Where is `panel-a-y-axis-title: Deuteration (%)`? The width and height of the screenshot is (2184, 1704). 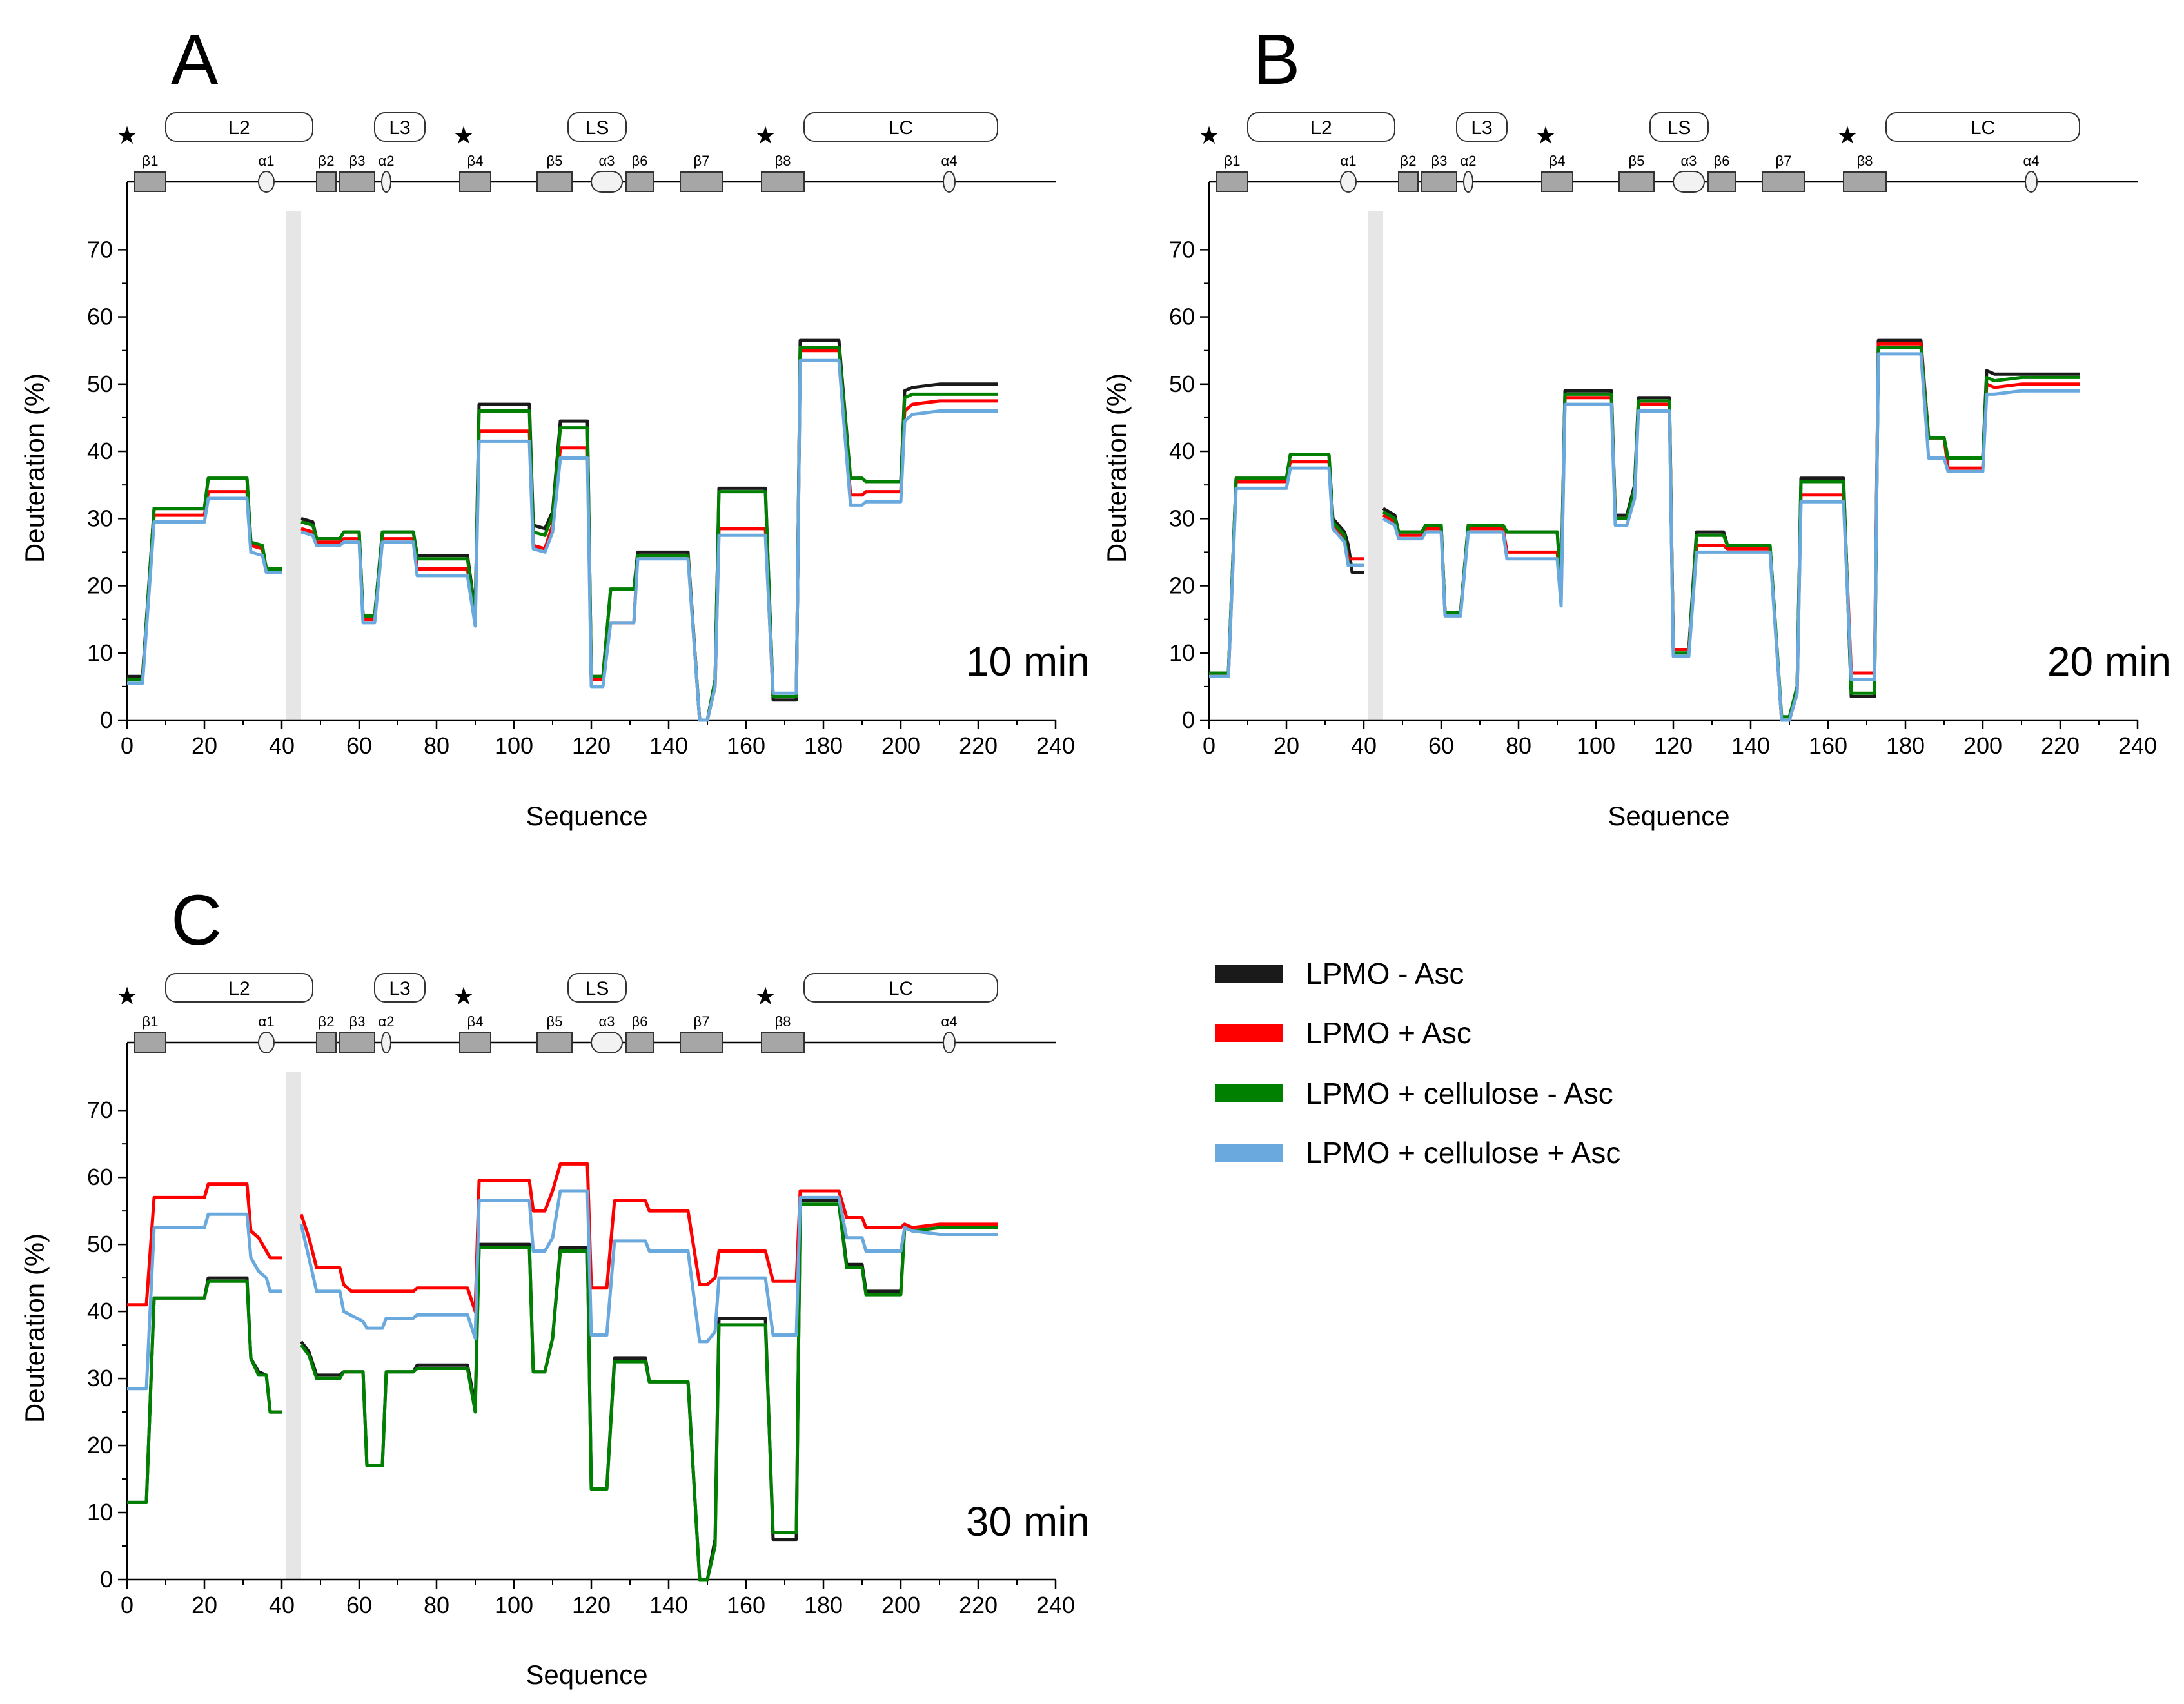
panel-a-y-axis-title: Deuteration (%) is located at coordinates (34, 468).